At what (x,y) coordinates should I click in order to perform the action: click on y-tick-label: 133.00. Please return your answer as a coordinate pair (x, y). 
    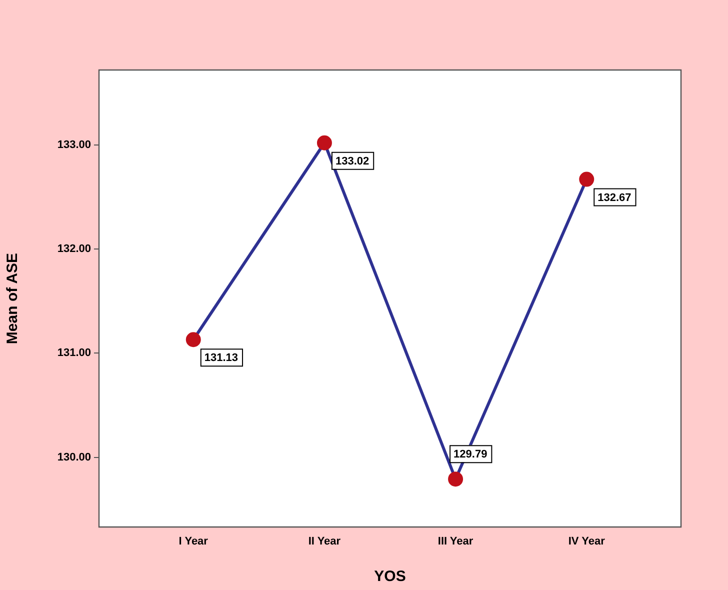
    Looking at the image, I should click on (74, 144).